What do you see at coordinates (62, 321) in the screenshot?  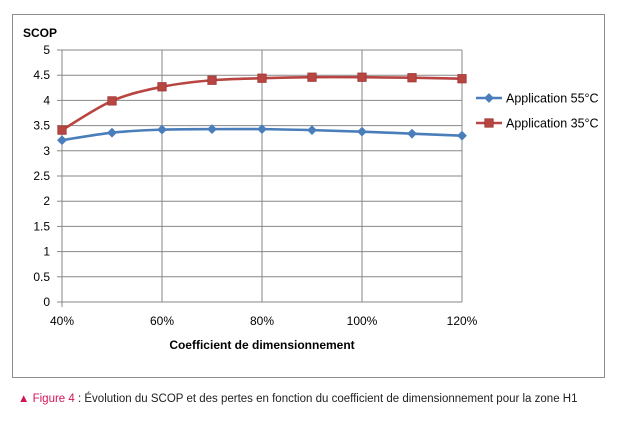 I see `x-tick-label: 40%` at bounding box center [62, 321].